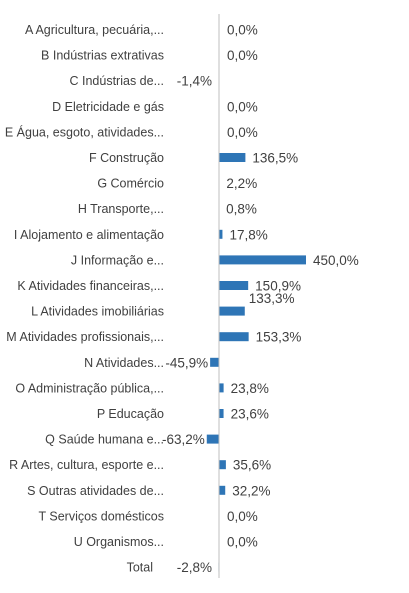  What do you see at coordinates (248, 234) in the screenshot?
I see `data-label: 17,8%` at bounding box center [248, 234].